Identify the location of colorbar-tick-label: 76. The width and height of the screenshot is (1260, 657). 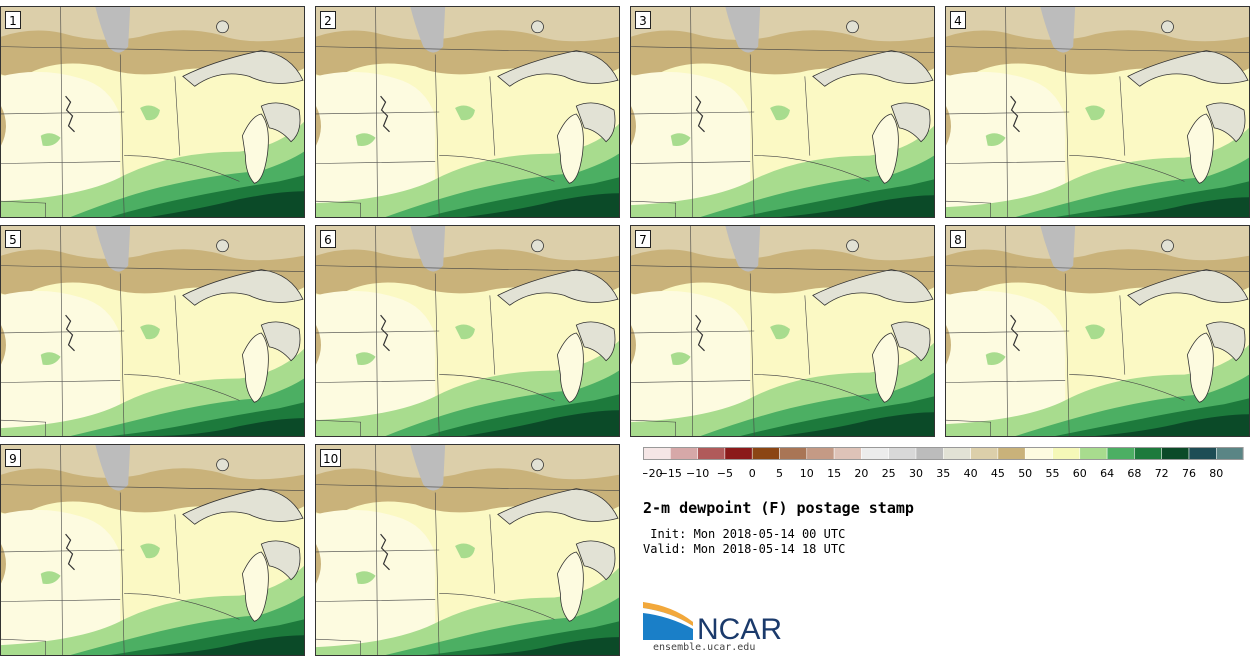
(1189, 473).